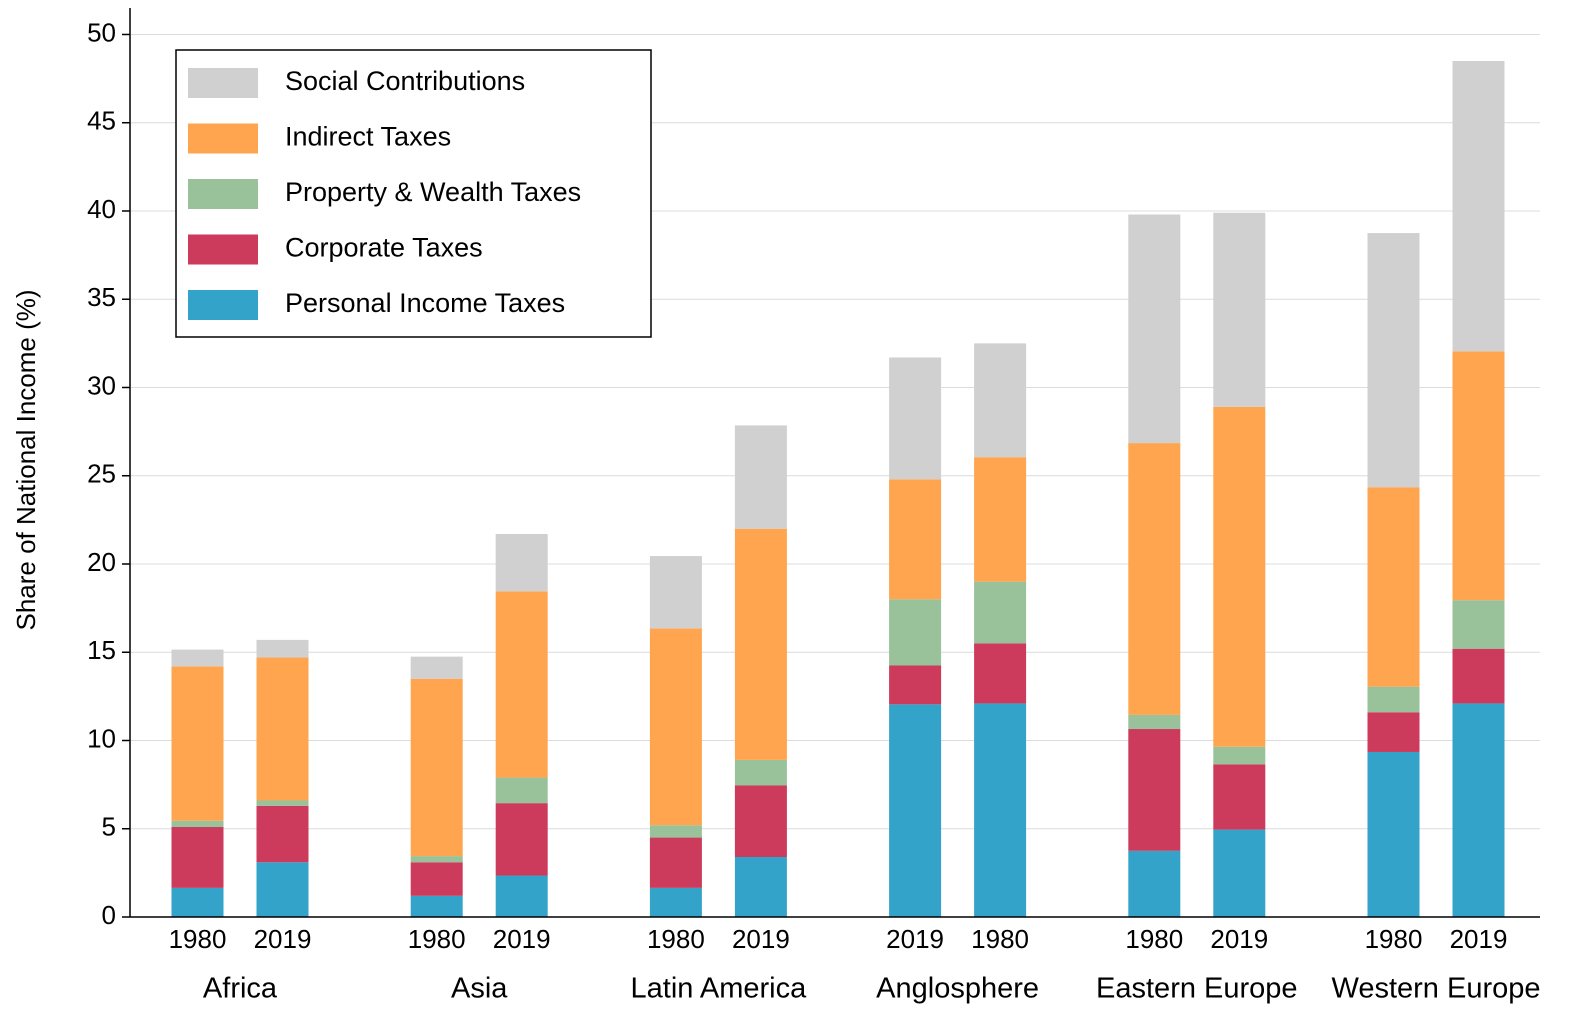  Describe the element at coordinates (384, 248) in the screenshot. I see `legend-label: Corporate Taxes` at that location.